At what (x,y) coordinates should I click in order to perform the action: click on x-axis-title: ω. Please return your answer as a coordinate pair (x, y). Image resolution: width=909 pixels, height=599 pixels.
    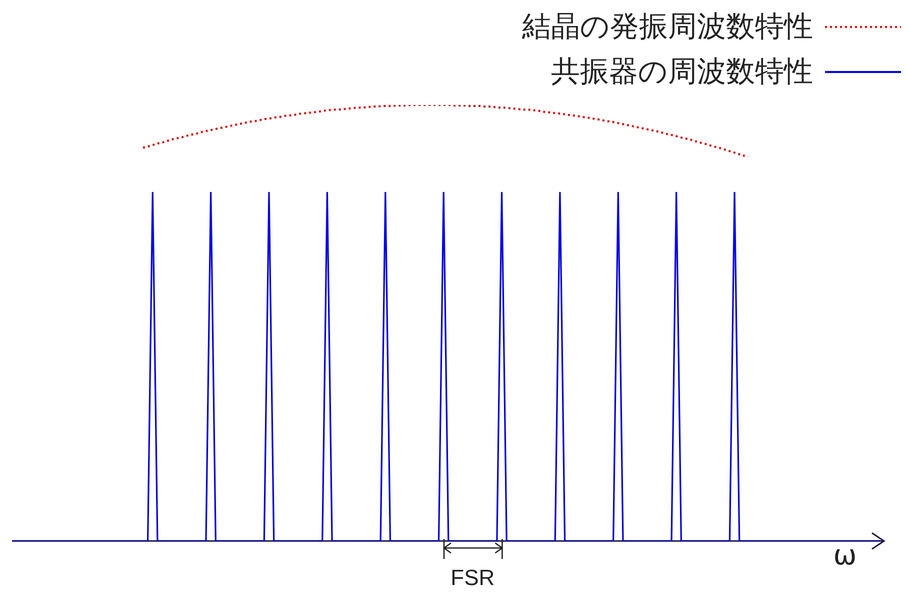
    Looking at the image, I should click on (845, 555).